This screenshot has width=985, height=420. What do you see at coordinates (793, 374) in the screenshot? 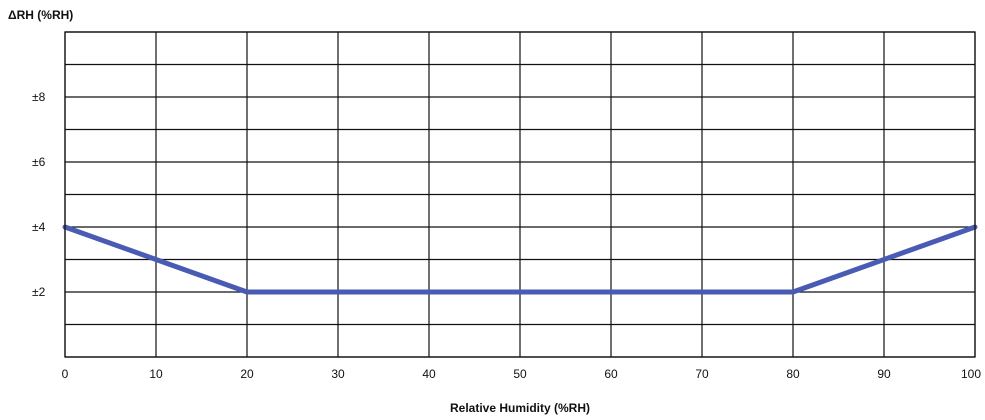
I see `x-tick-label-8: 80` at bounding box center [793, 374].